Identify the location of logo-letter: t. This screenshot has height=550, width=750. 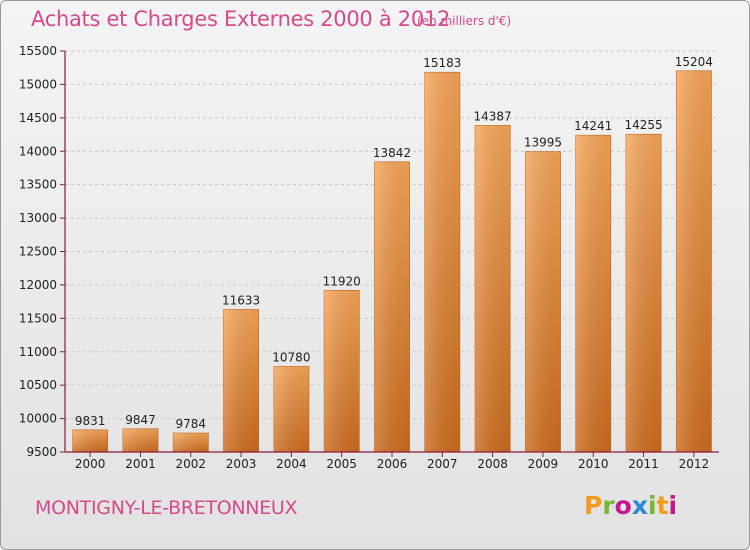
(662, 505).